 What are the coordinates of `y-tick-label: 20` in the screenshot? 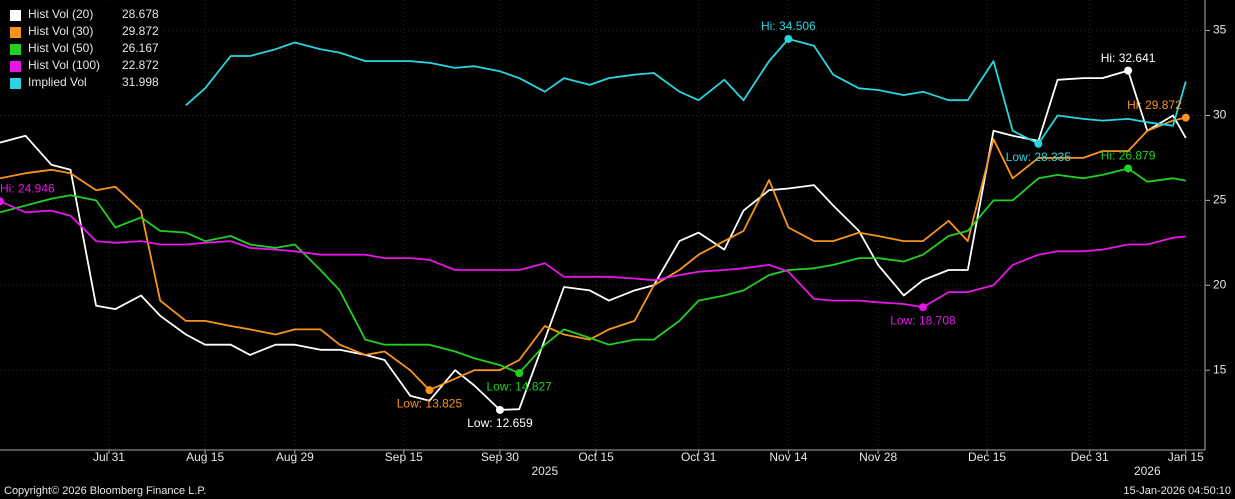 It's located at (1220, 284).